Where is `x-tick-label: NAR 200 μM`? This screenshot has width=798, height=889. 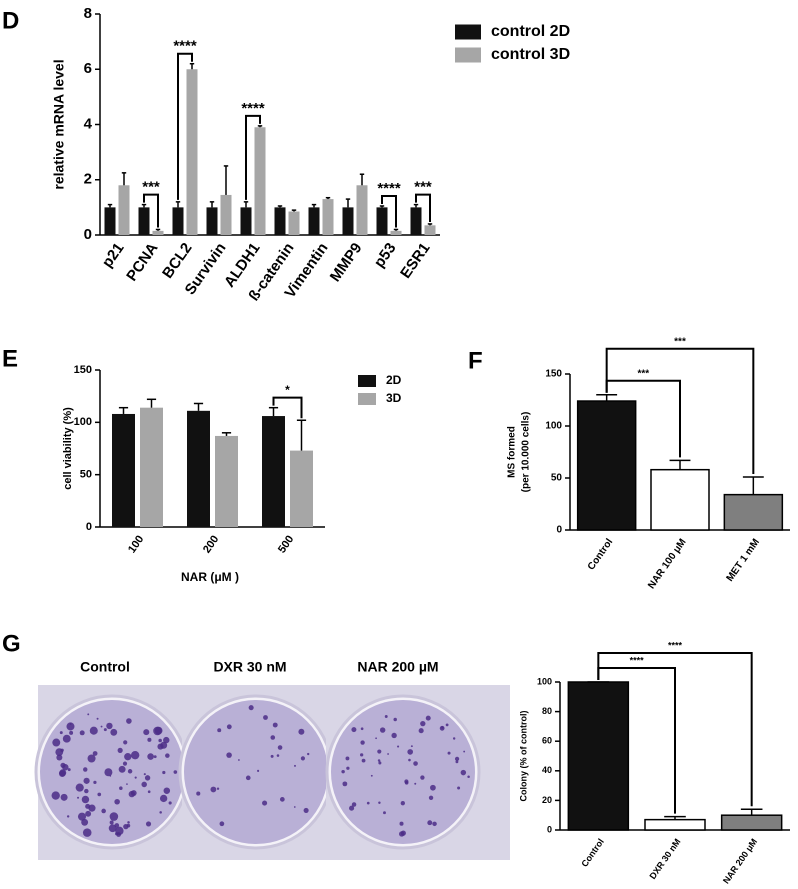
x-tick-label: NAR 200 μM is located at coordinates (740, 861).